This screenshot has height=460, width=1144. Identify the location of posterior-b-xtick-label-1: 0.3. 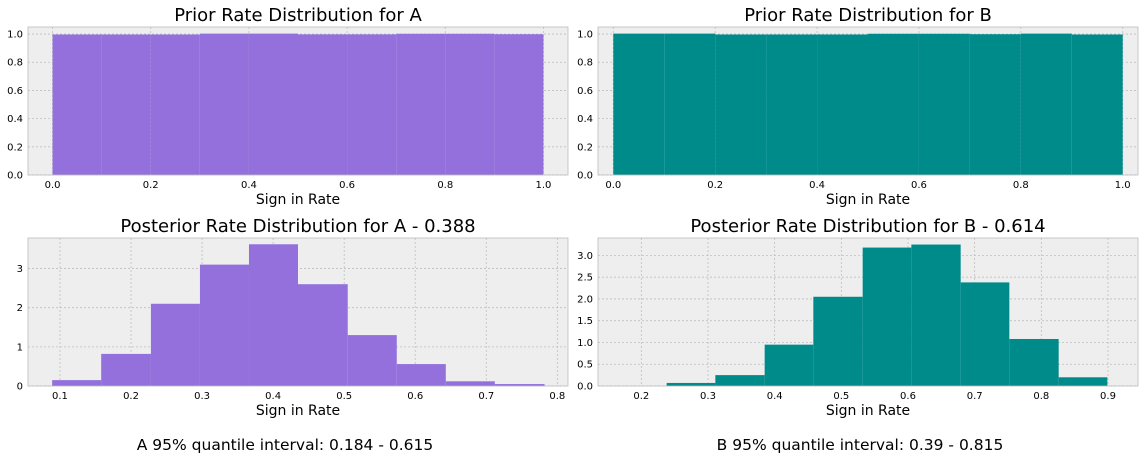
(708, 396).